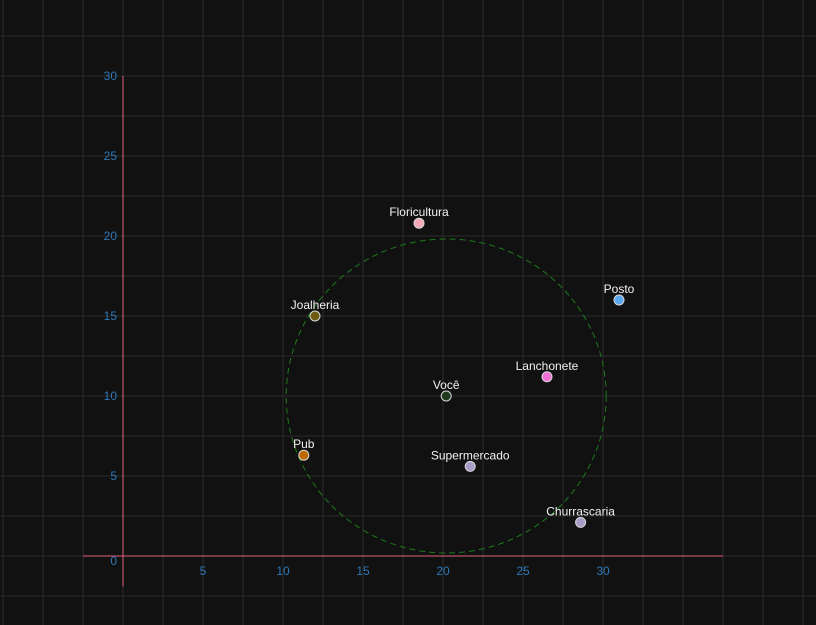  What do you see at coordinates (304, 444) in the screenshot?
I see `point-label: Pub` at bounding box center [304, 444].